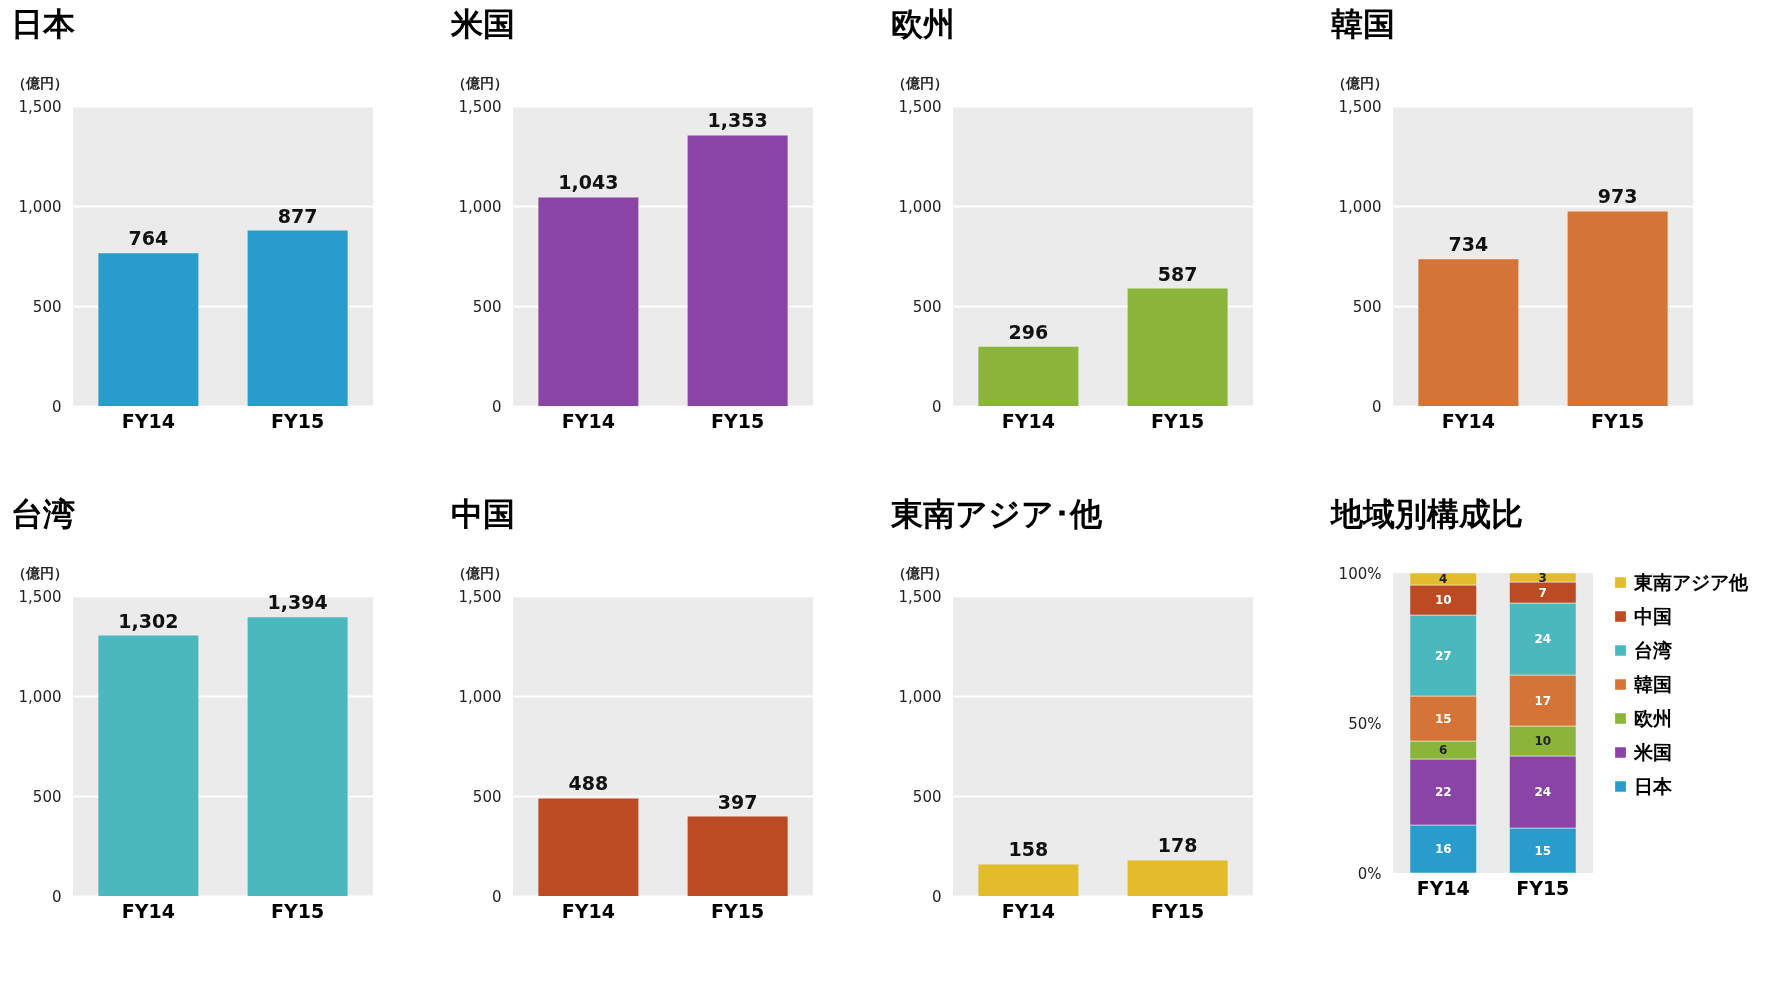  I want to click on data-label: 158, so click(1028, 849).